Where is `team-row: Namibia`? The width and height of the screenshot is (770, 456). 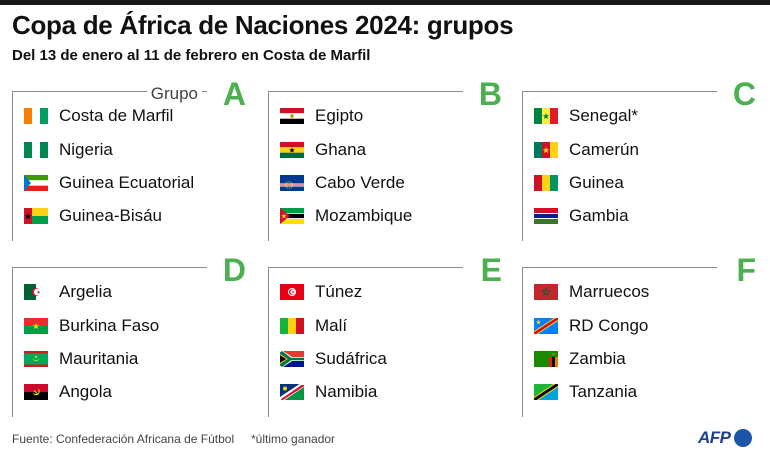 team-row: Namibia is located at coordinates (328, 392).